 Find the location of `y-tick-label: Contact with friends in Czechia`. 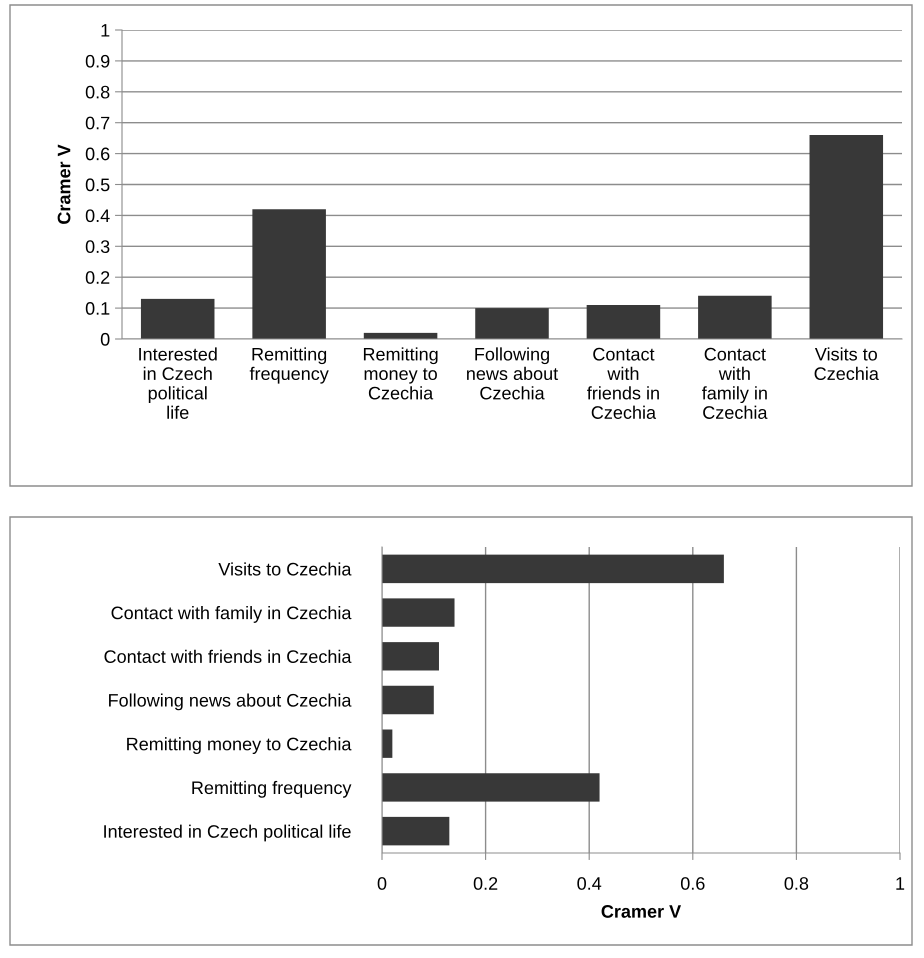

y-tick-label: Contact with friends in Czechia is located at coordinates (228, 657).